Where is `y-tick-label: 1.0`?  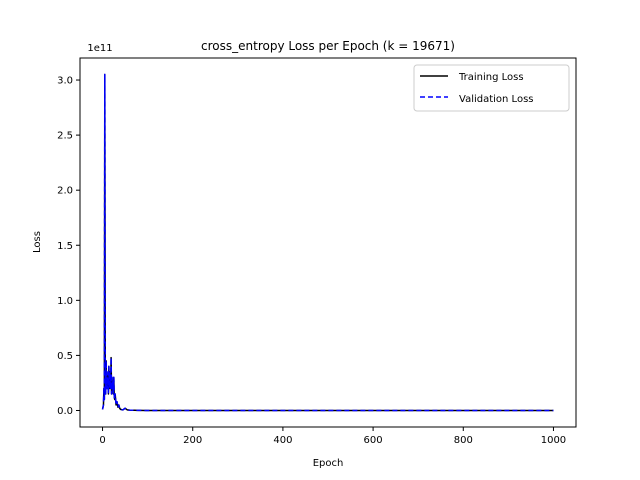
y-tick-label: 1.0 is located at coordinates (65, 301).